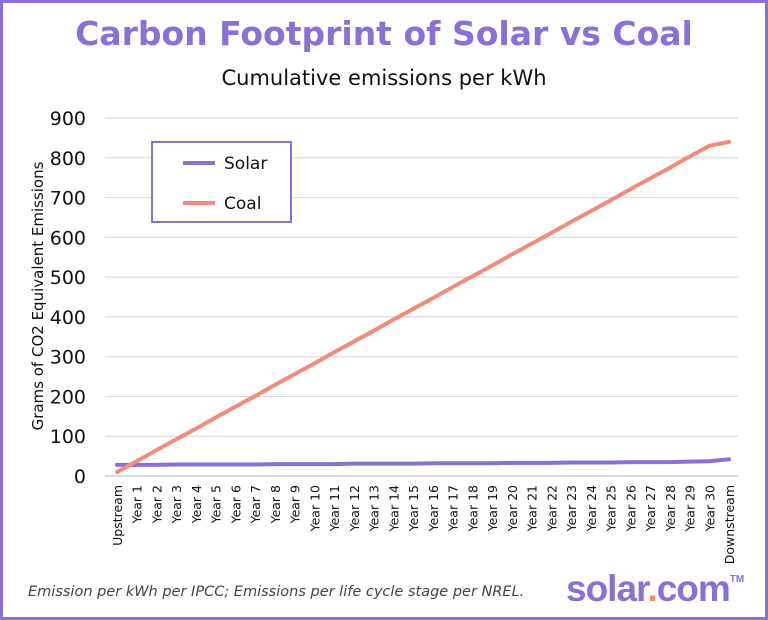  I want to click on x-tick-label: Year 23, so click(571, 508).